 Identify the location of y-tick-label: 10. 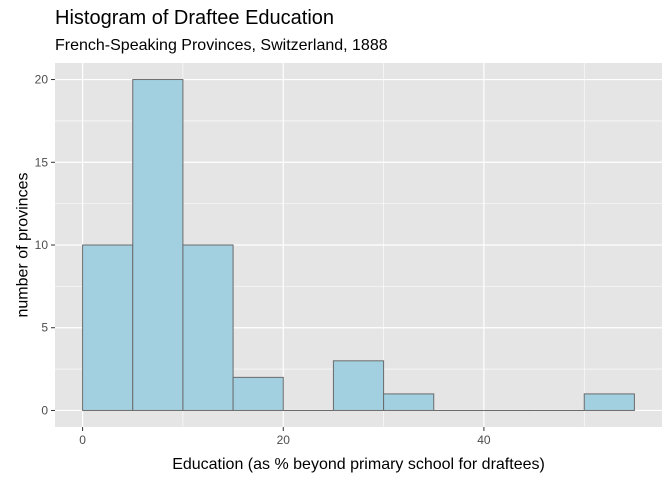
(42, 245).